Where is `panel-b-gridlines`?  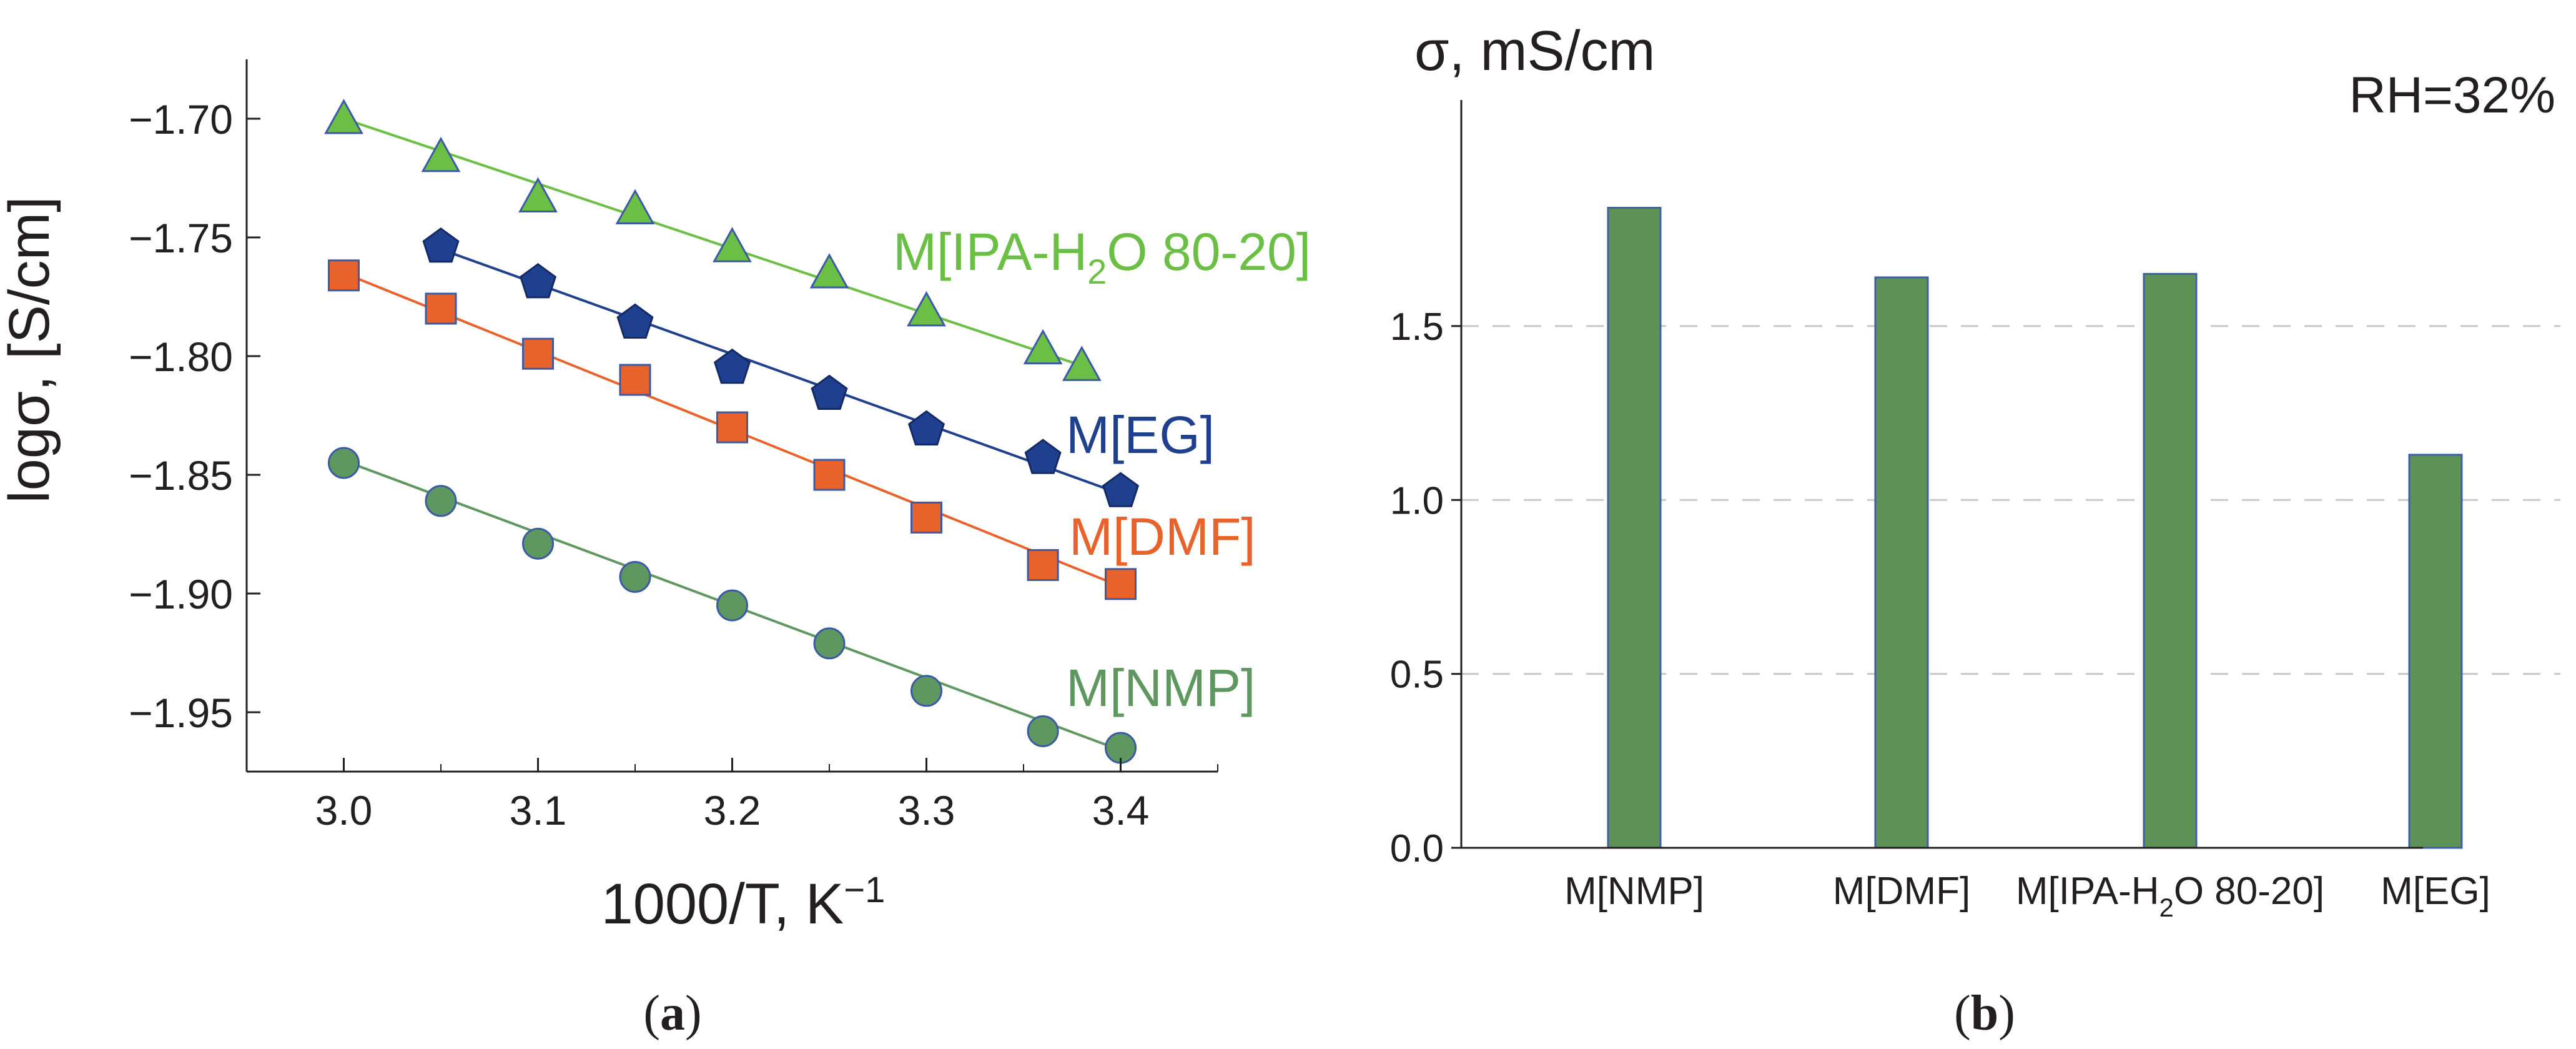
panel-b-gridlines is located at coordinates (2011, 500).